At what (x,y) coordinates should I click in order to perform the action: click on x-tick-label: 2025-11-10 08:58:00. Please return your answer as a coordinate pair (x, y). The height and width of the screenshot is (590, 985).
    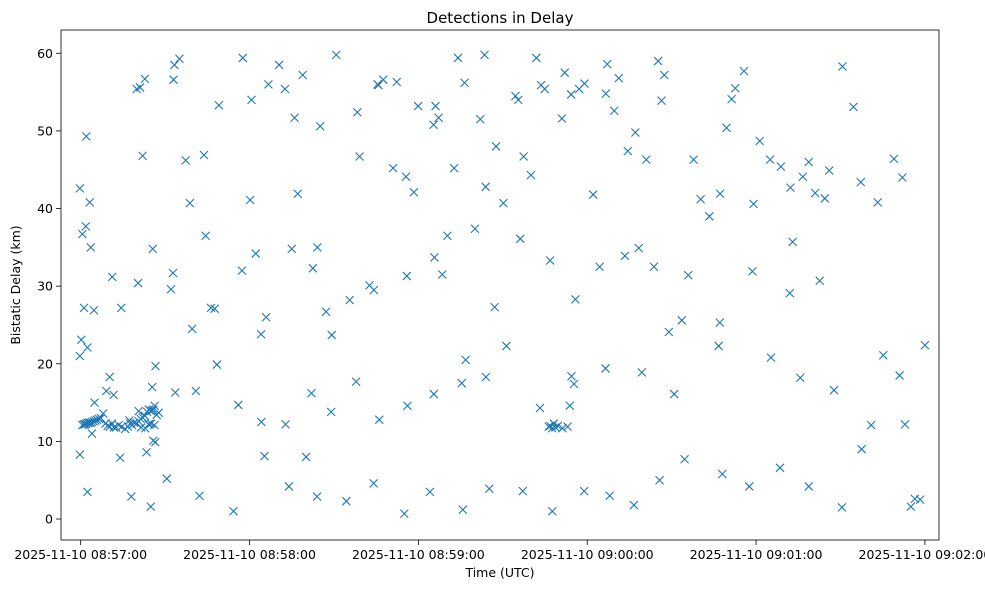
    Looking at the image, I should click on (249, 554).